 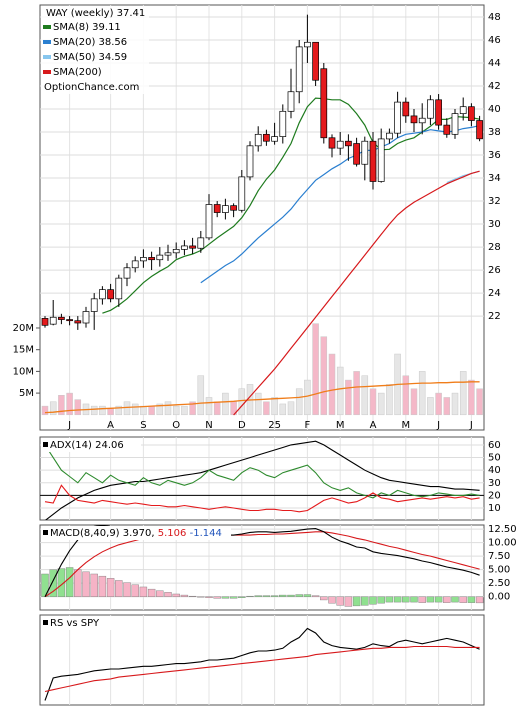 What do you see at coordinates (102, 533) in the screenshot?
I see `macd-title: MACD(8,40,9) 3.970,` at bounding box center [102, 533].